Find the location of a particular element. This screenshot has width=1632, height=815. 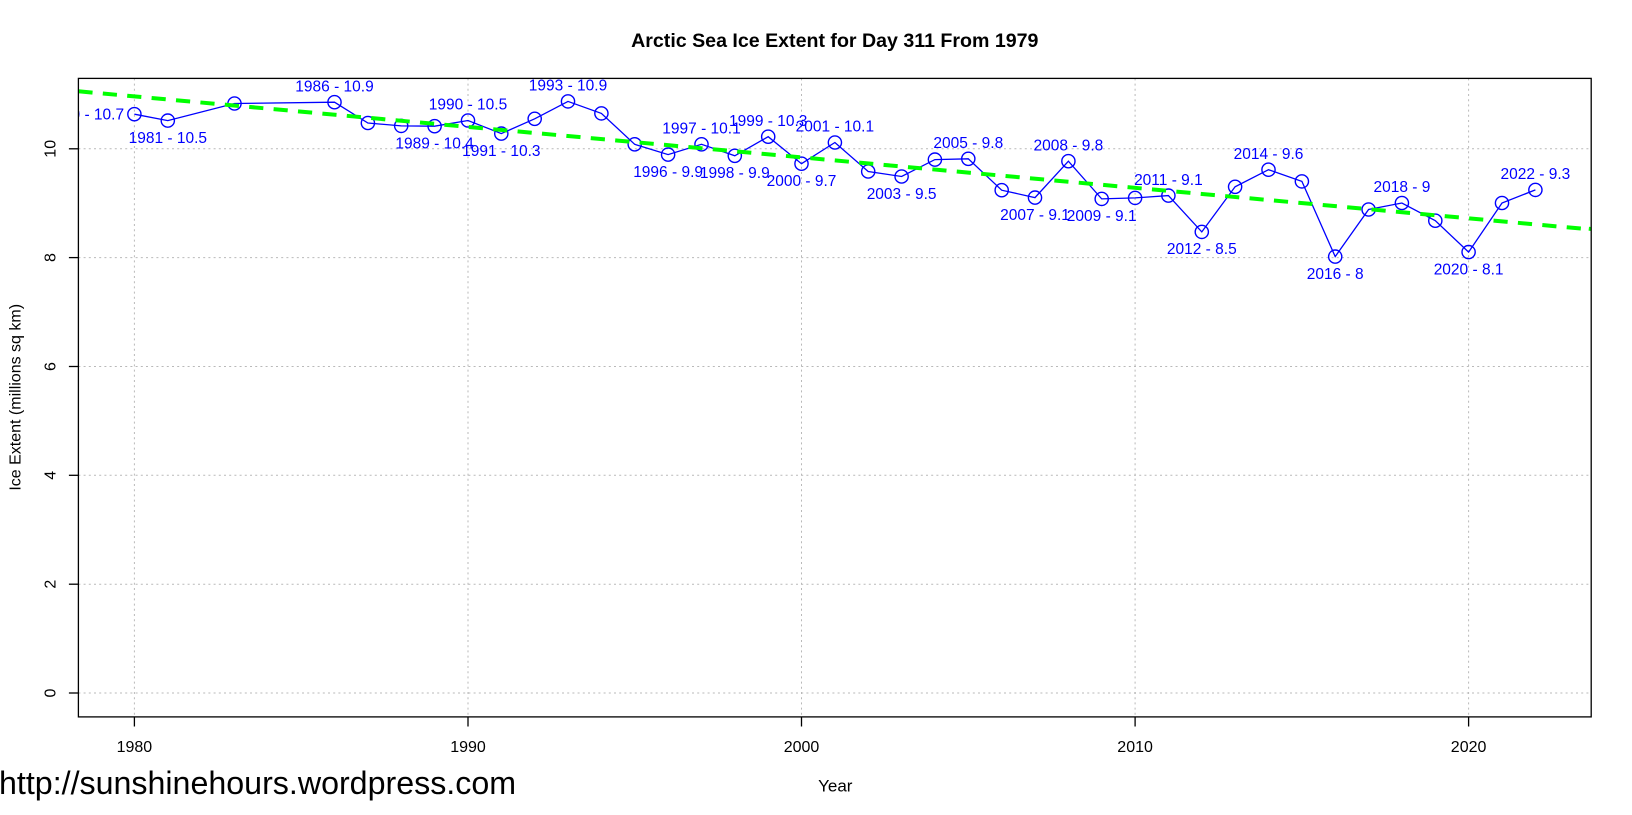

svg-text: 1990 - 10.5 is located at coordinates (468, 105).